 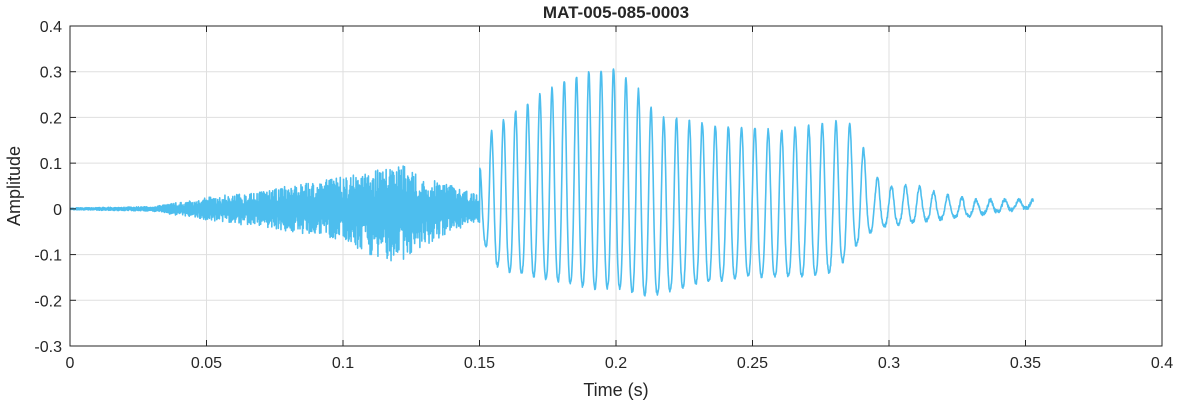 I want to click on x-tick-label: 0.3, so click(x=889, y=363).